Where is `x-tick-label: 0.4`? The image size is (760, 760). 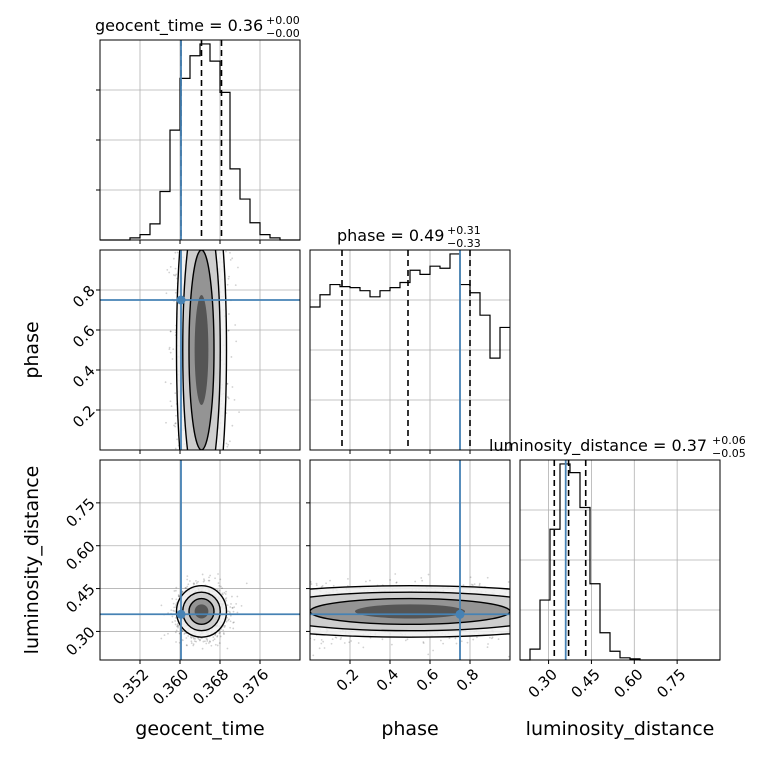 x-tick-label: 0.4 is located at coordinates (388, 680).